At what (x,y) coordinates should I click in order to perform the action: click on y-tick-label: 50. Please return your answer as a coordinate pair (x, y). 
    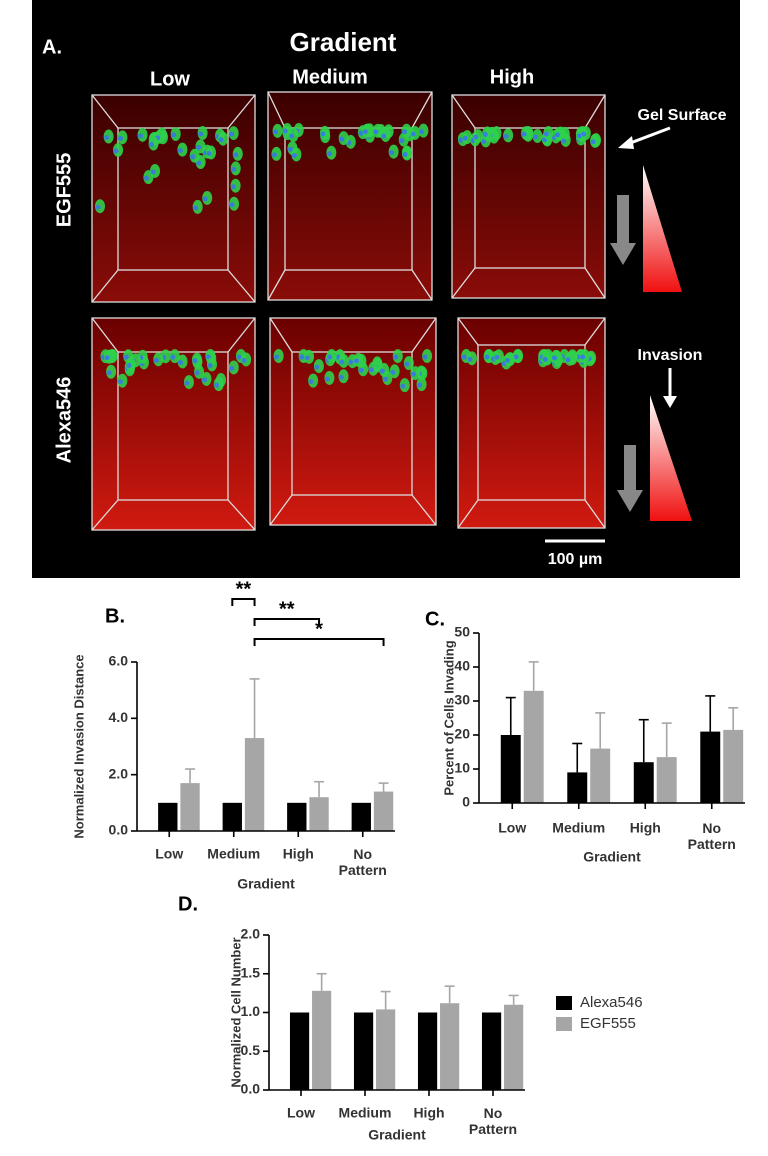
    Looking at the image, I should click on (462, 632).